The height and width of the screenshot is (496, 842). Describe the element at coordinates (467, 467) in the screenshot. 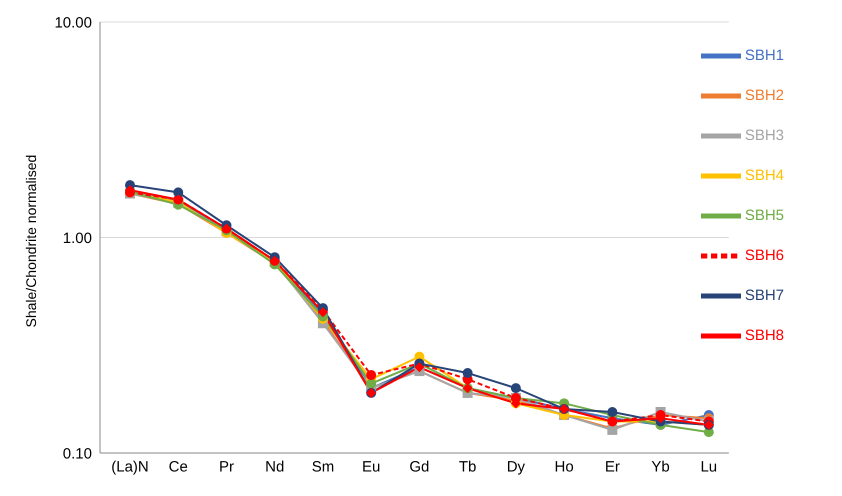

I see `x-tick-label: Tb` at that location.